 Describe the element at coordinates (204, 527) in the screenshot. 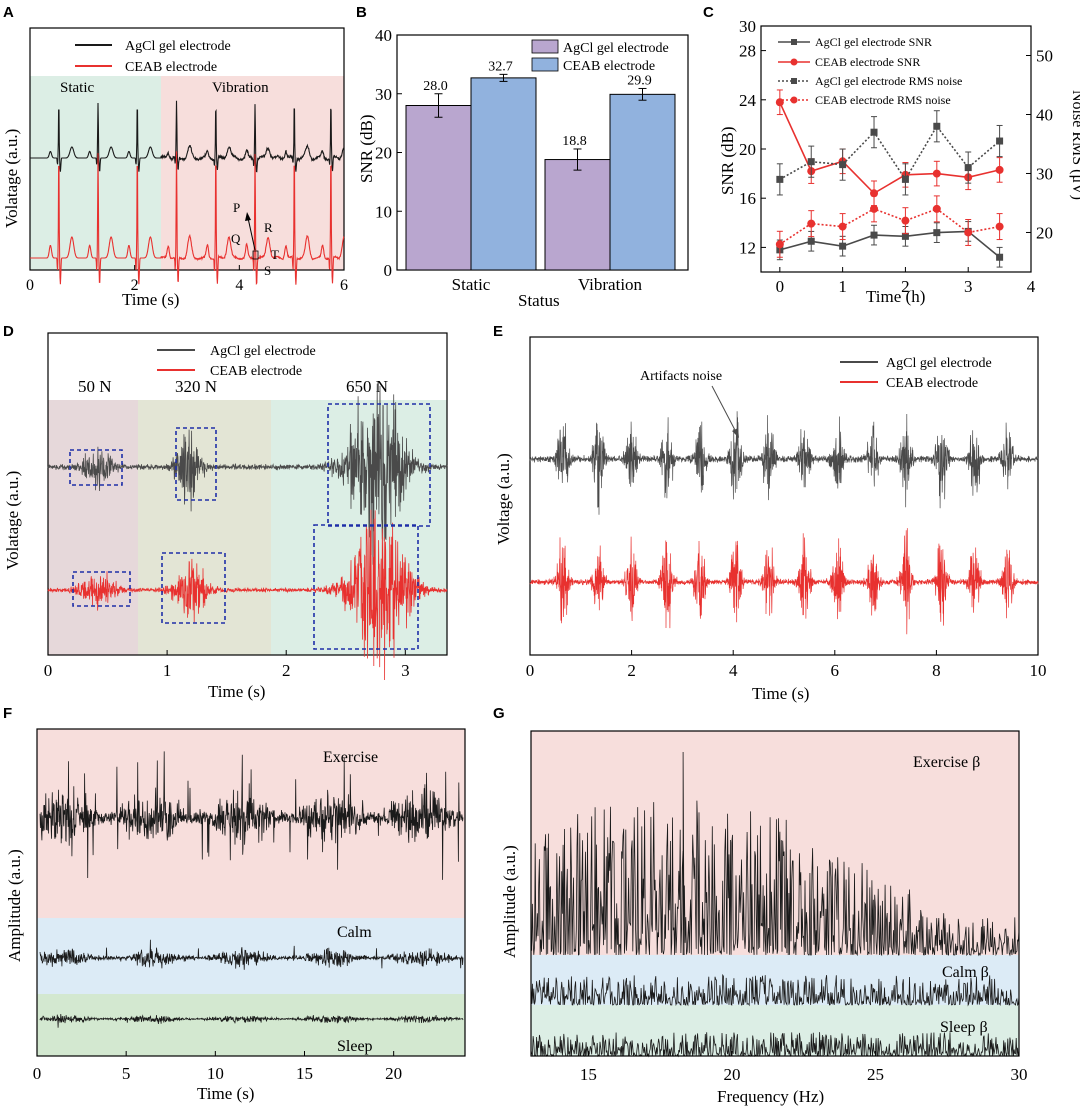

I see `region-320n` at that location.